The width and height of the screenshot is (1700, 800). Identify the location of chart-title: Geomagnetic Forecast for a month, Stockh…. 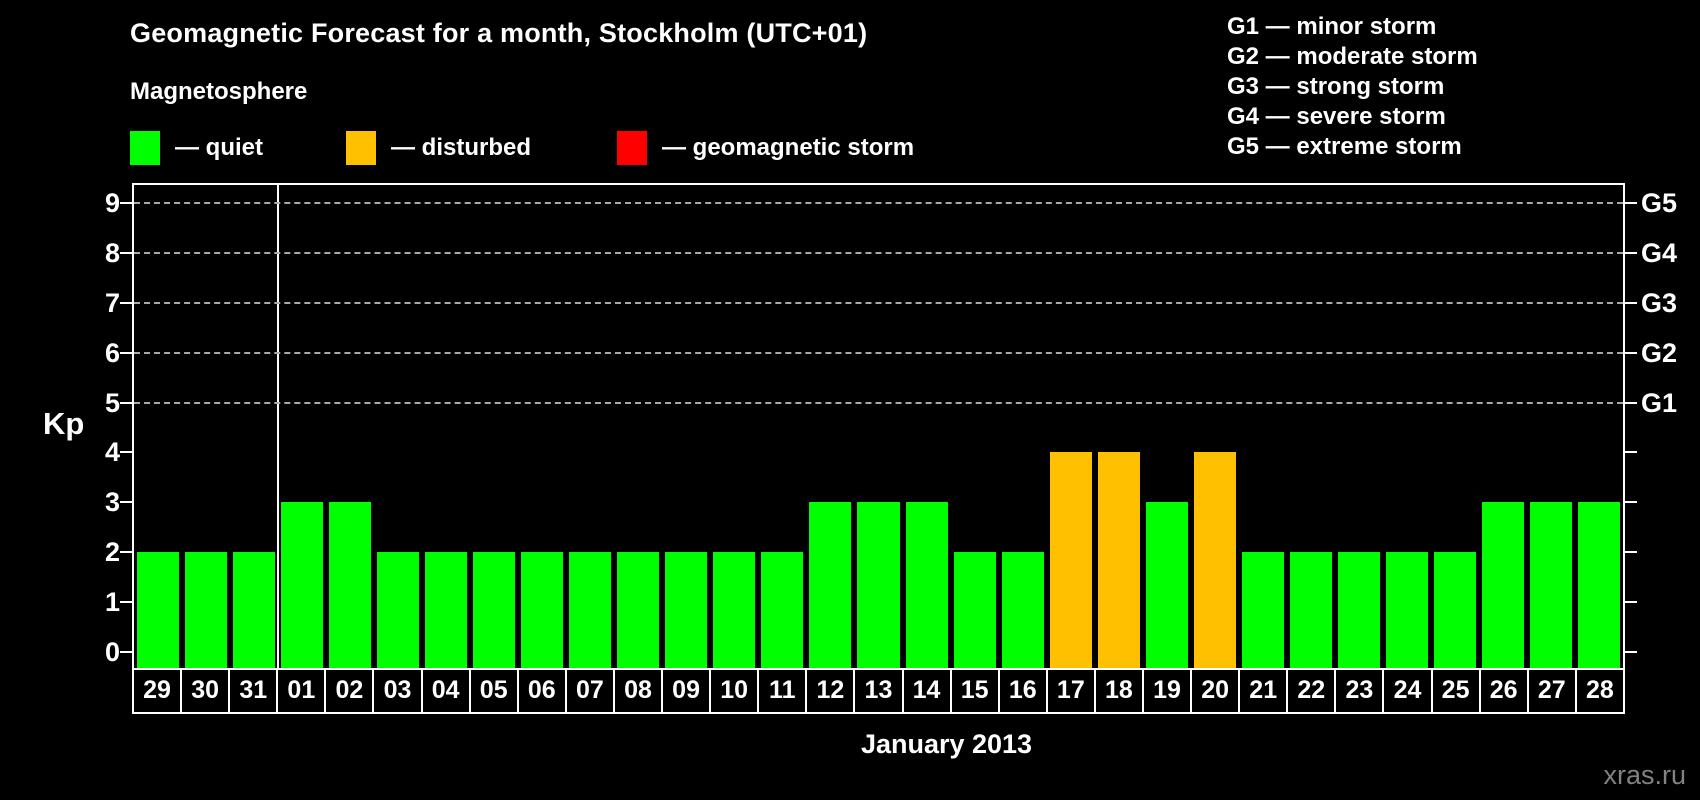
(499, 33).